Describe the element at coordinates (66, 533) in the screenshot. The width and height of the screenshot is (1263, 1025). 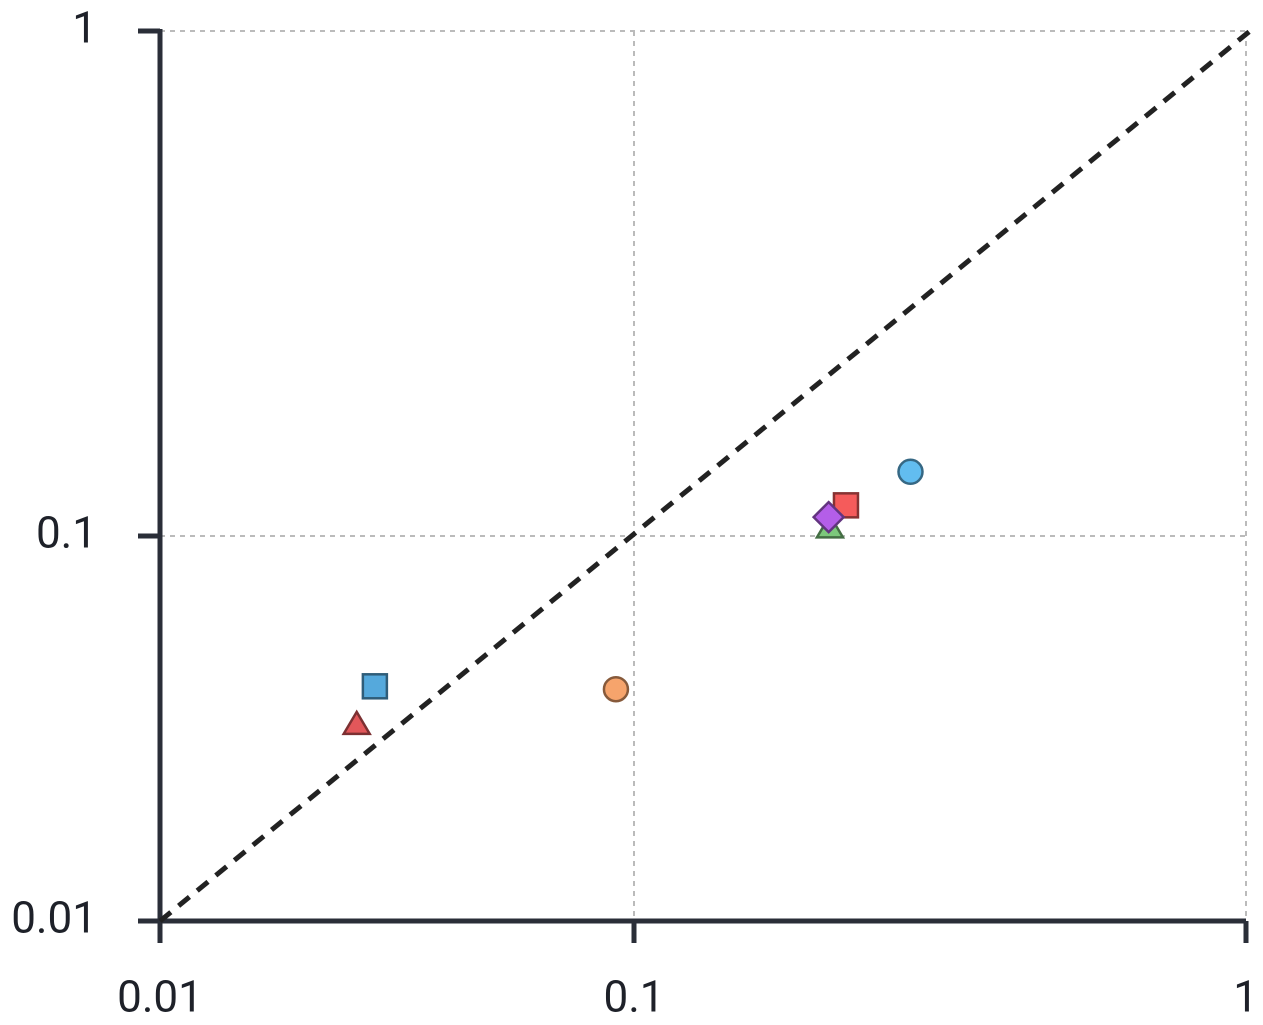
I see `y-tick-label: 0.1` at that location.